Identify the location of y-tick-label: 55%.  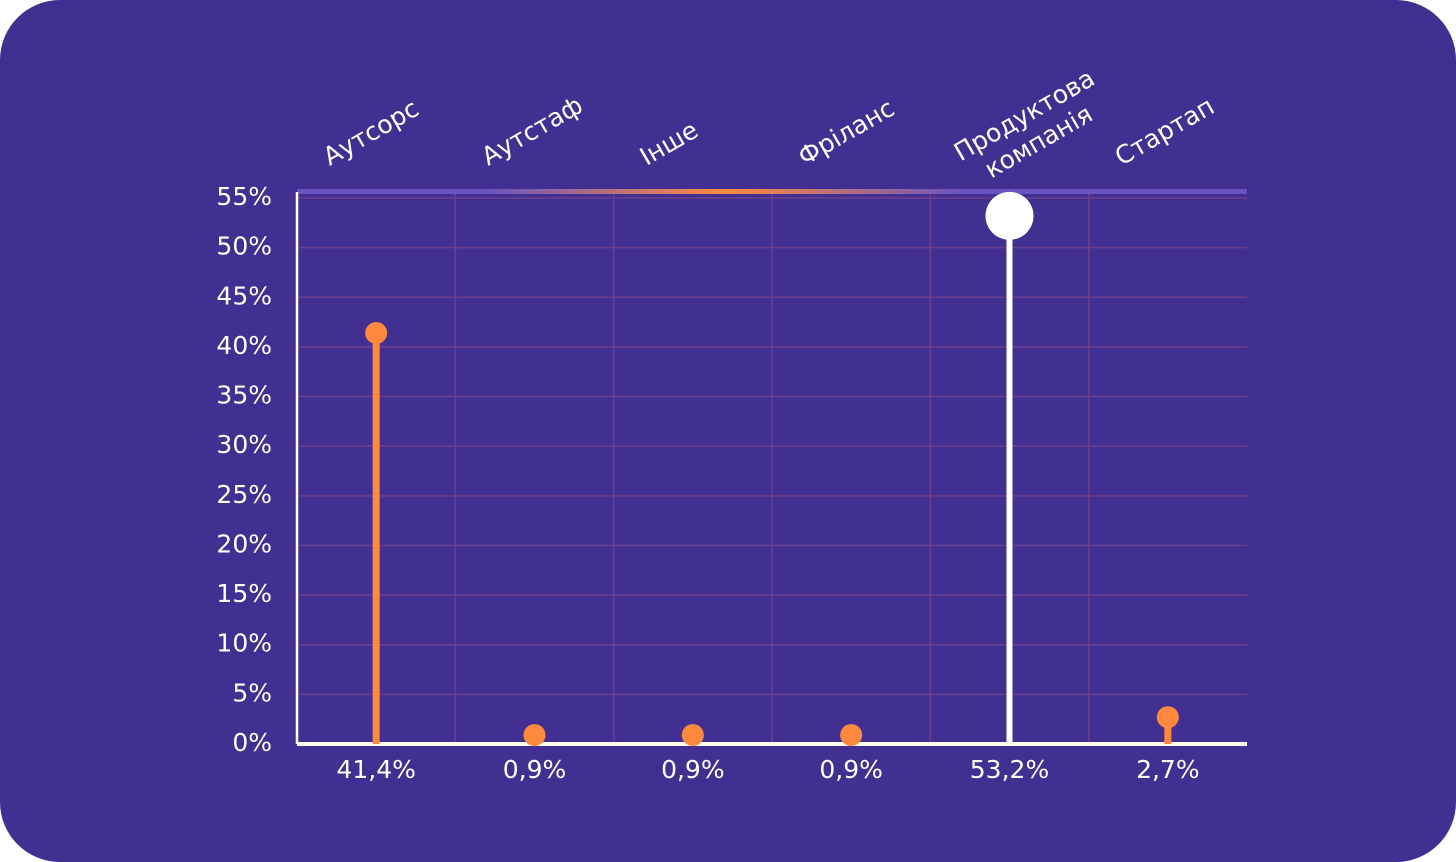
(244, 196).